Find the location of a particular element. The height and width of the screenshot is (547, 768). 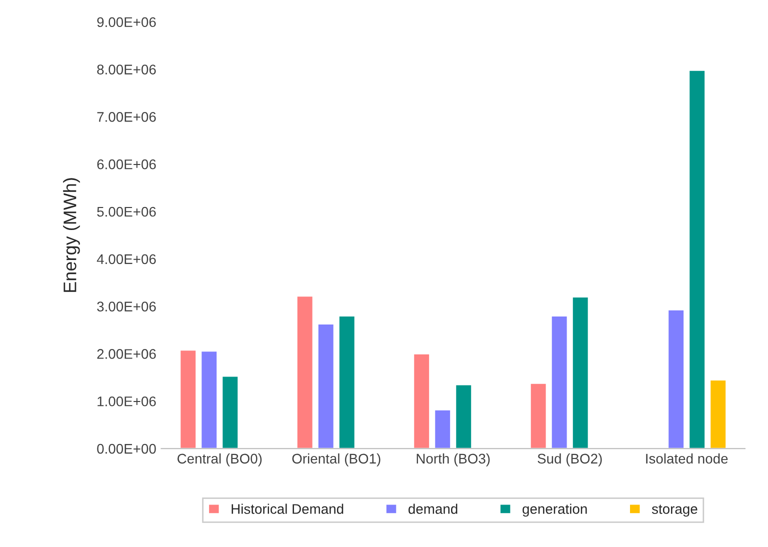

y-tick-label: 5.00E+06 is located at coordinates (126, 211).